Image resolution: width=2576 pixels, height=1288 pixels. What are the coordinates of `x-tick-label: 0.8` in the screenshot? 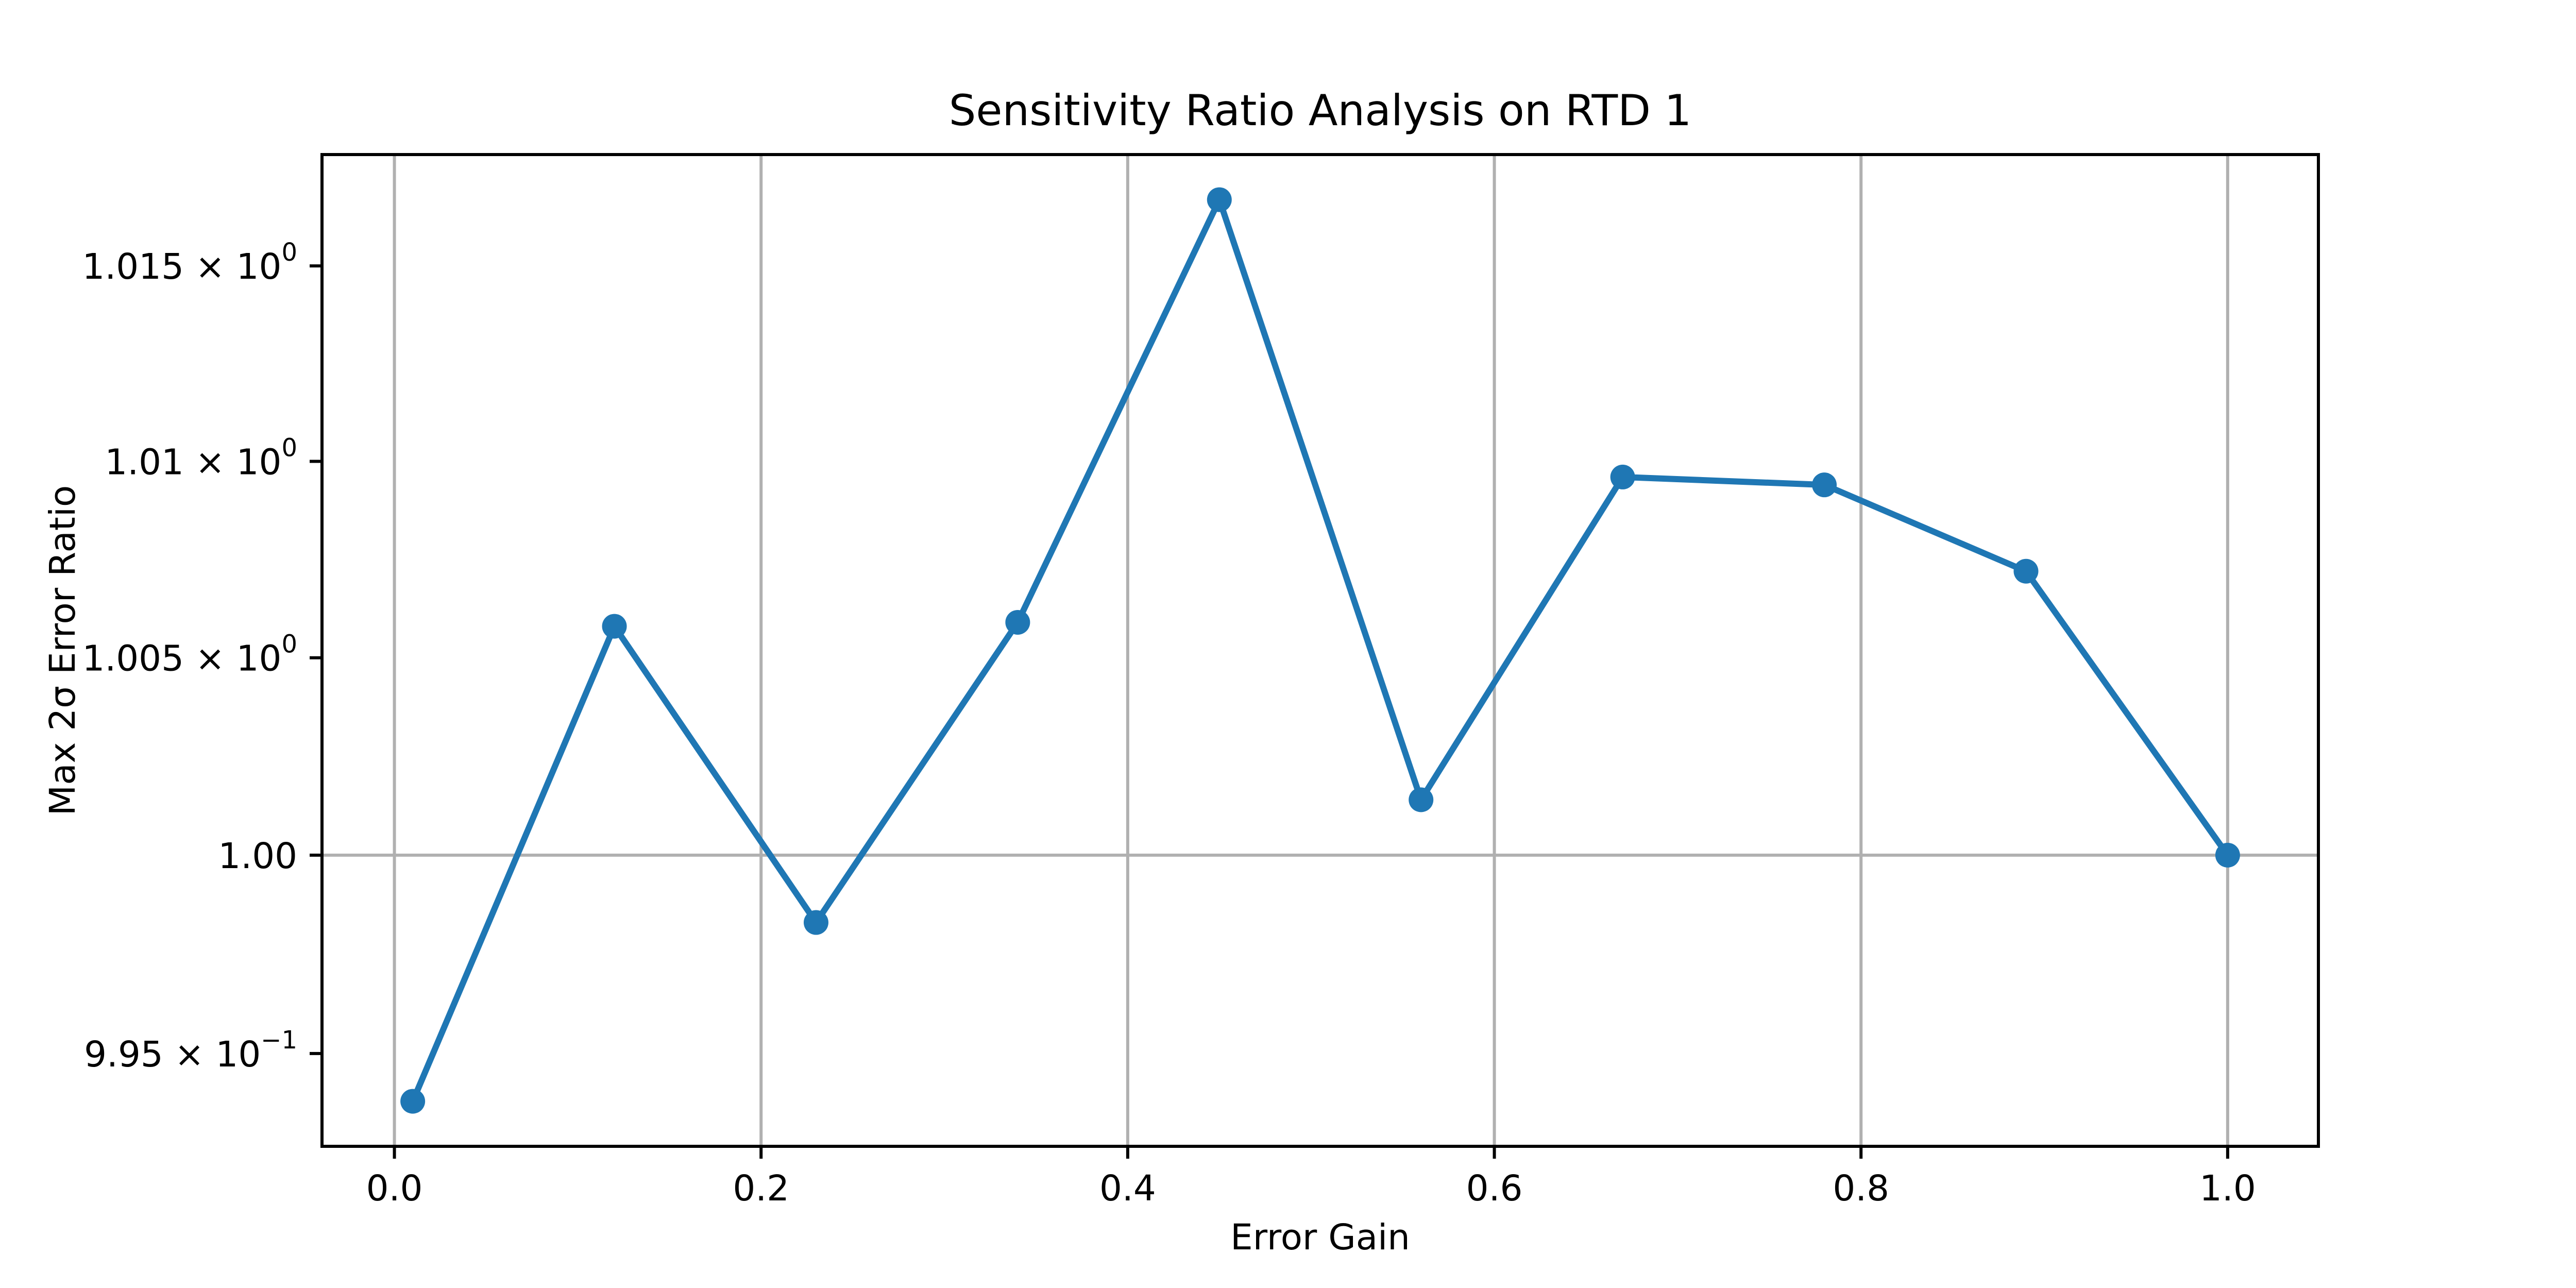 It's located at (1861, 1188).